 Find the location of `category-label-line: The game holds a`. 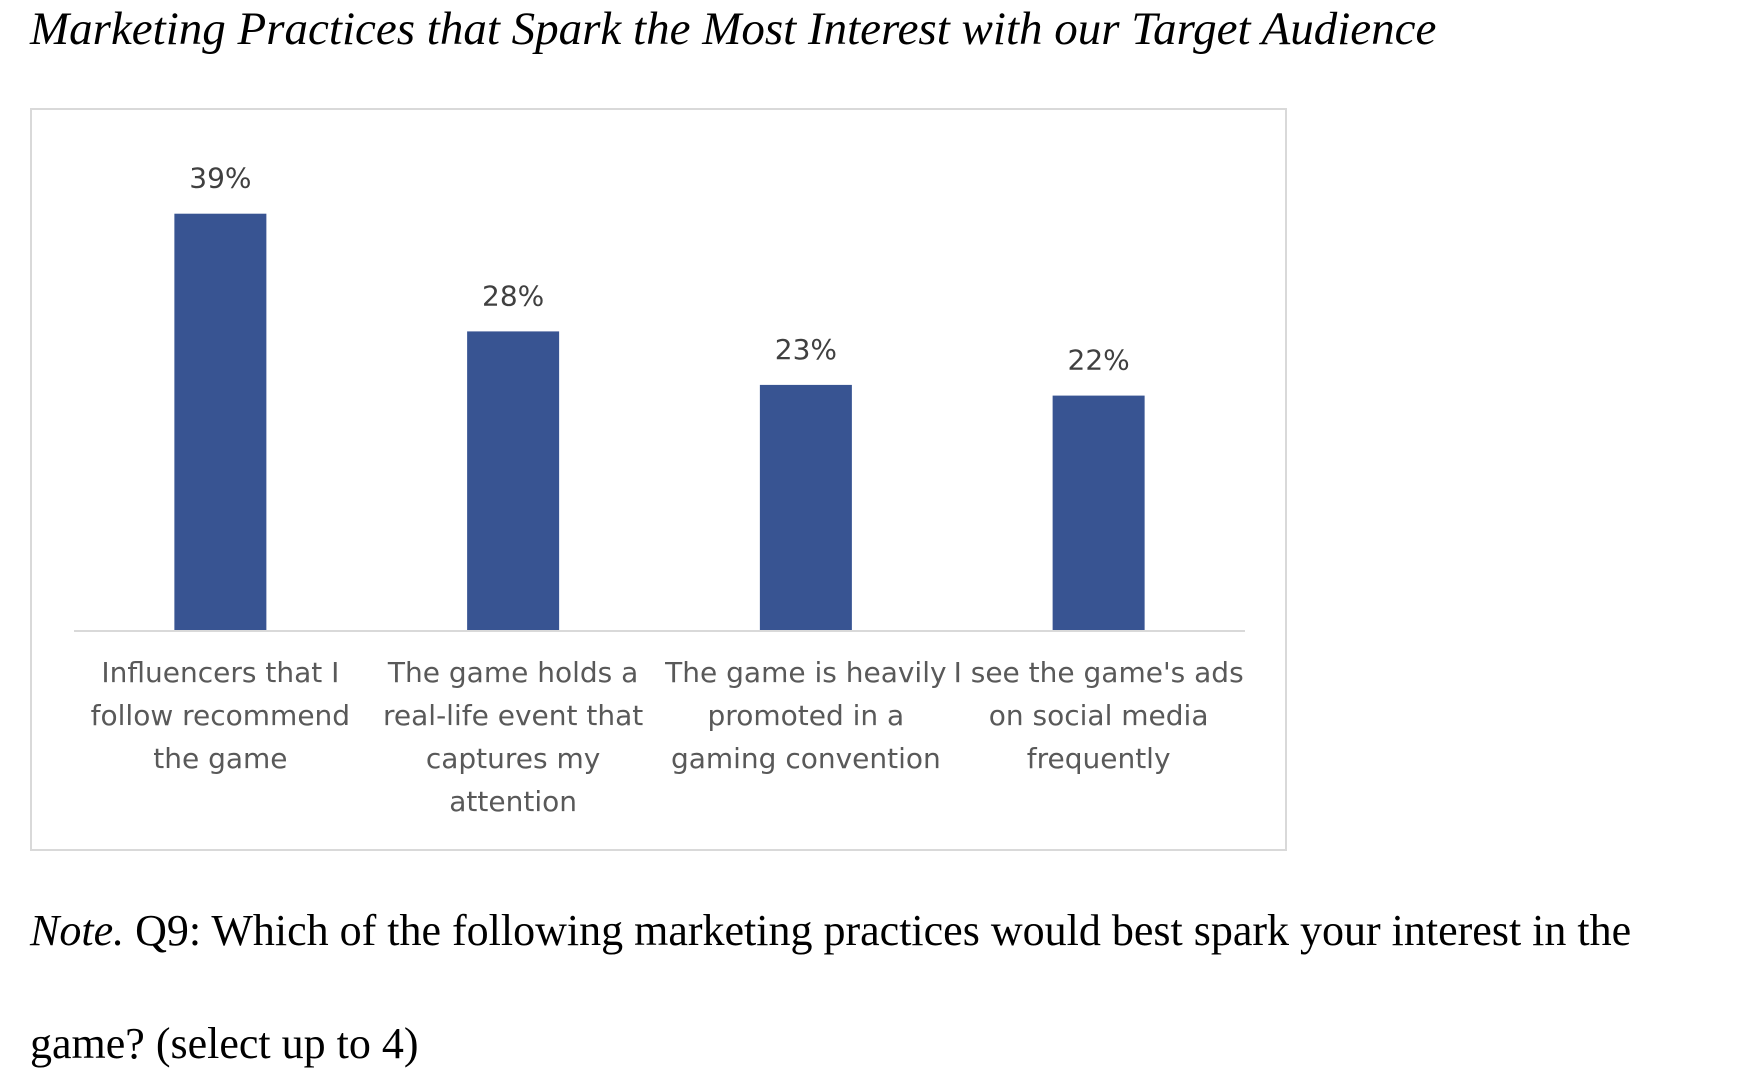

category-label-line: The game holds a is located at coordinates (512, 672).